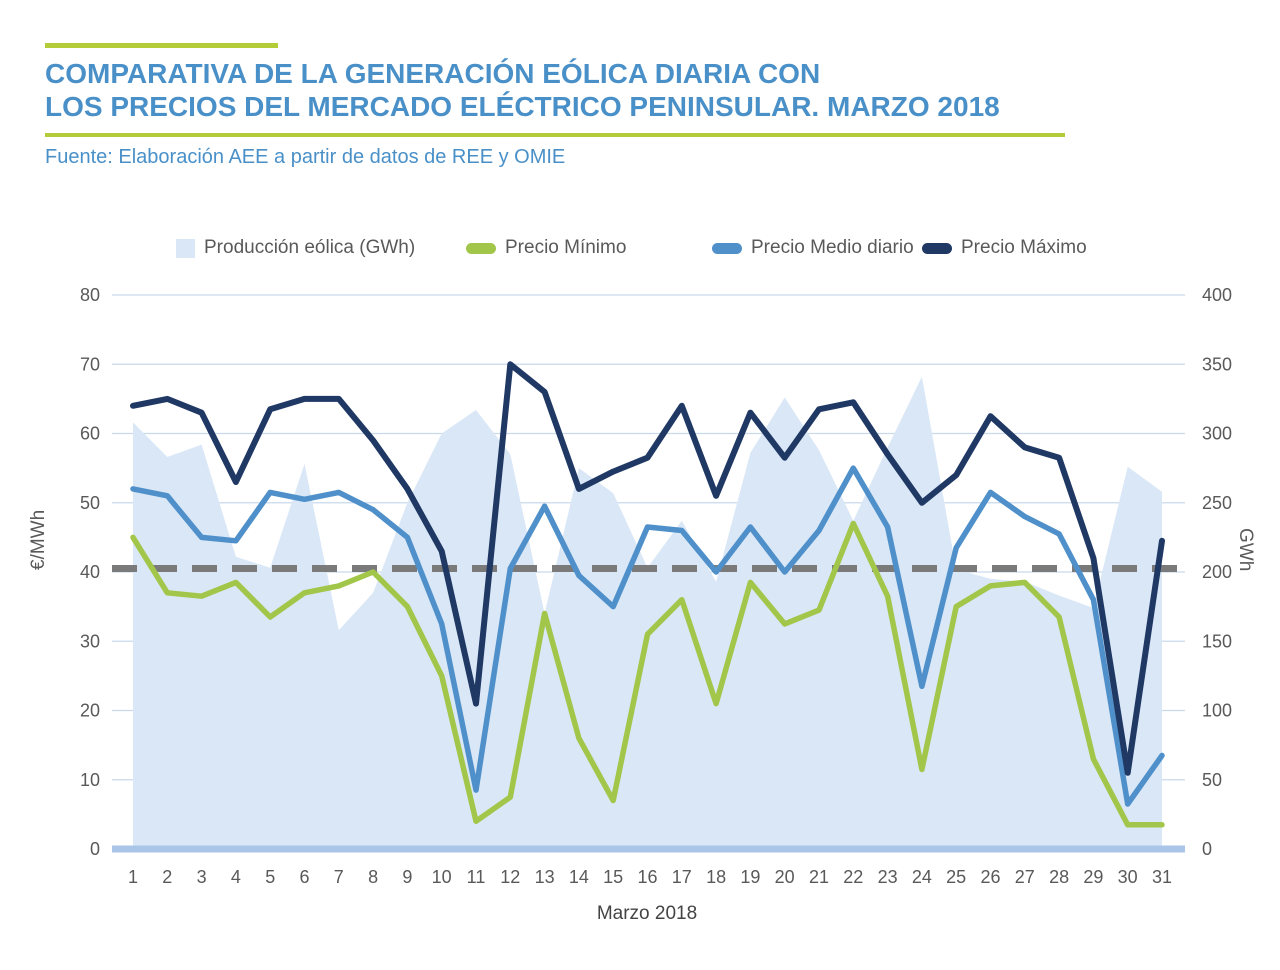 The height and width of the screenshot is (970, 1280). I want to click on x-tick-label: 14, so click(579, 877).